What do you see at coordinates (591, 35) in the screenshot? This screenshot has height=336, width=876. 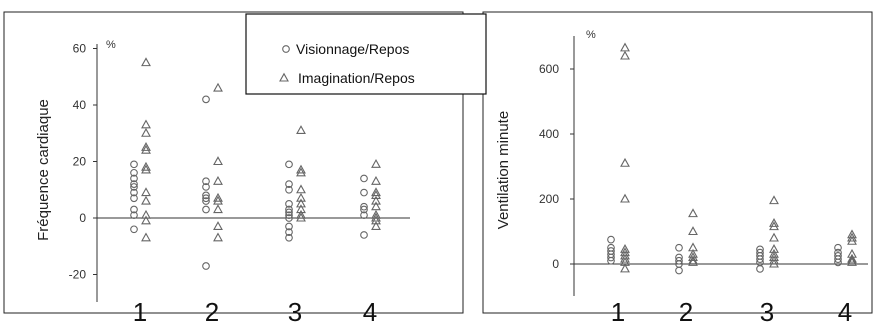 I see `y-unit-label: %` at bounding box center [591, 35].